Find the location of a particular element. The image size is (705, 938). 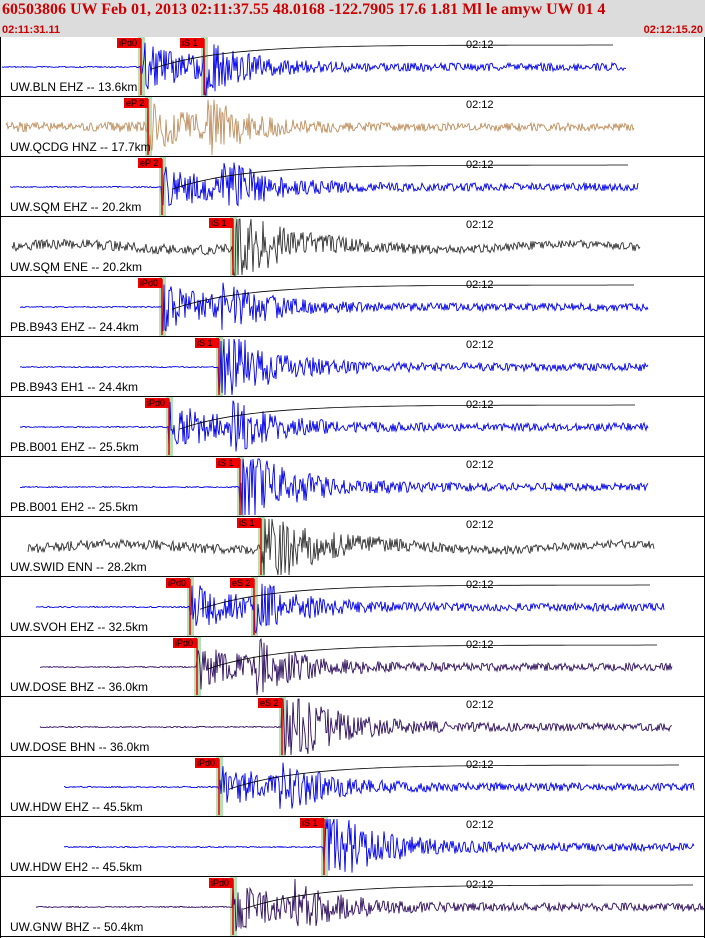

trace-panel: 02:12 iPd0 eS 2 UW.SVOH EHZ -- 32.5km is located at coordinates (352, 607).